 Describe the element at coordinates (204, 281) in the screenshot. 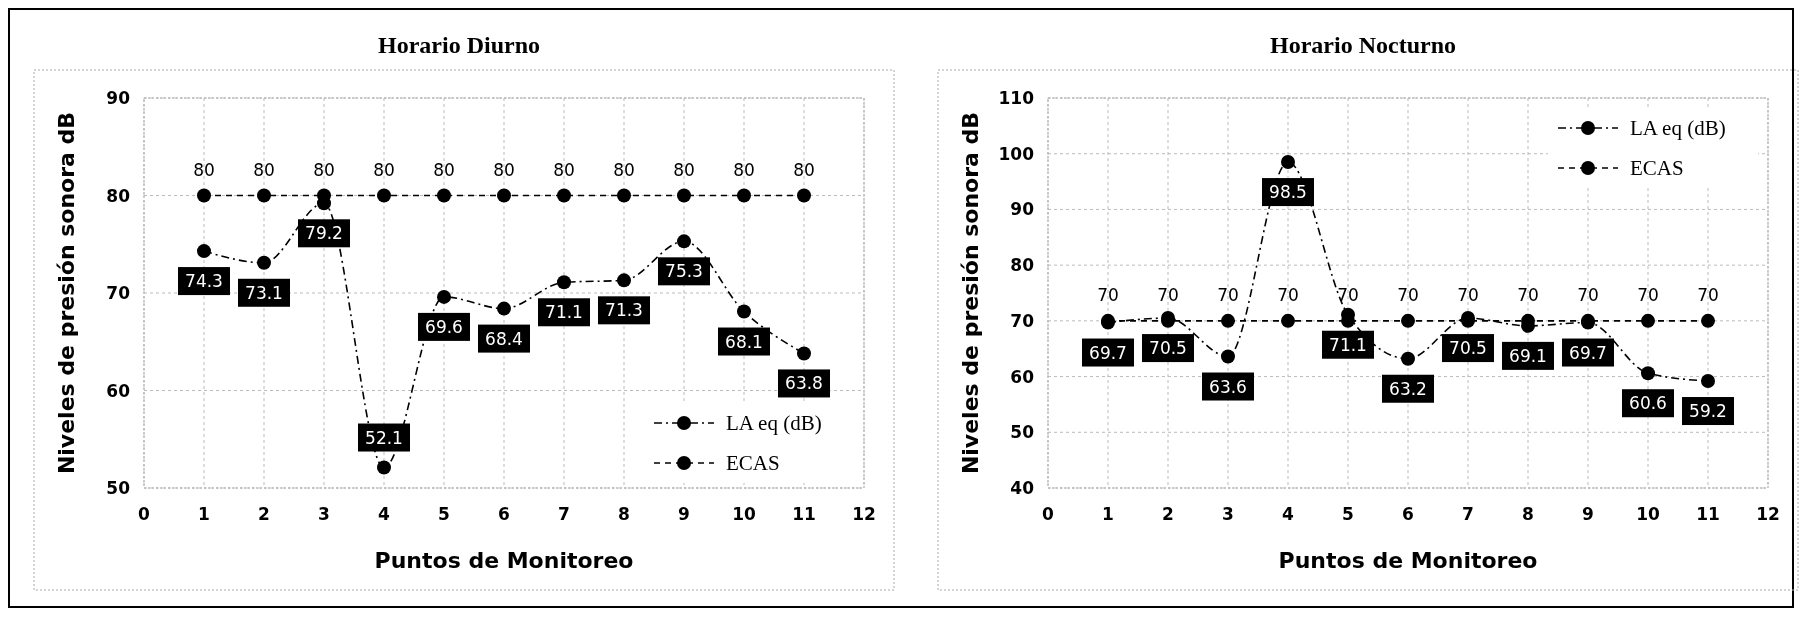

I see `data-label: 74.3` at that location.